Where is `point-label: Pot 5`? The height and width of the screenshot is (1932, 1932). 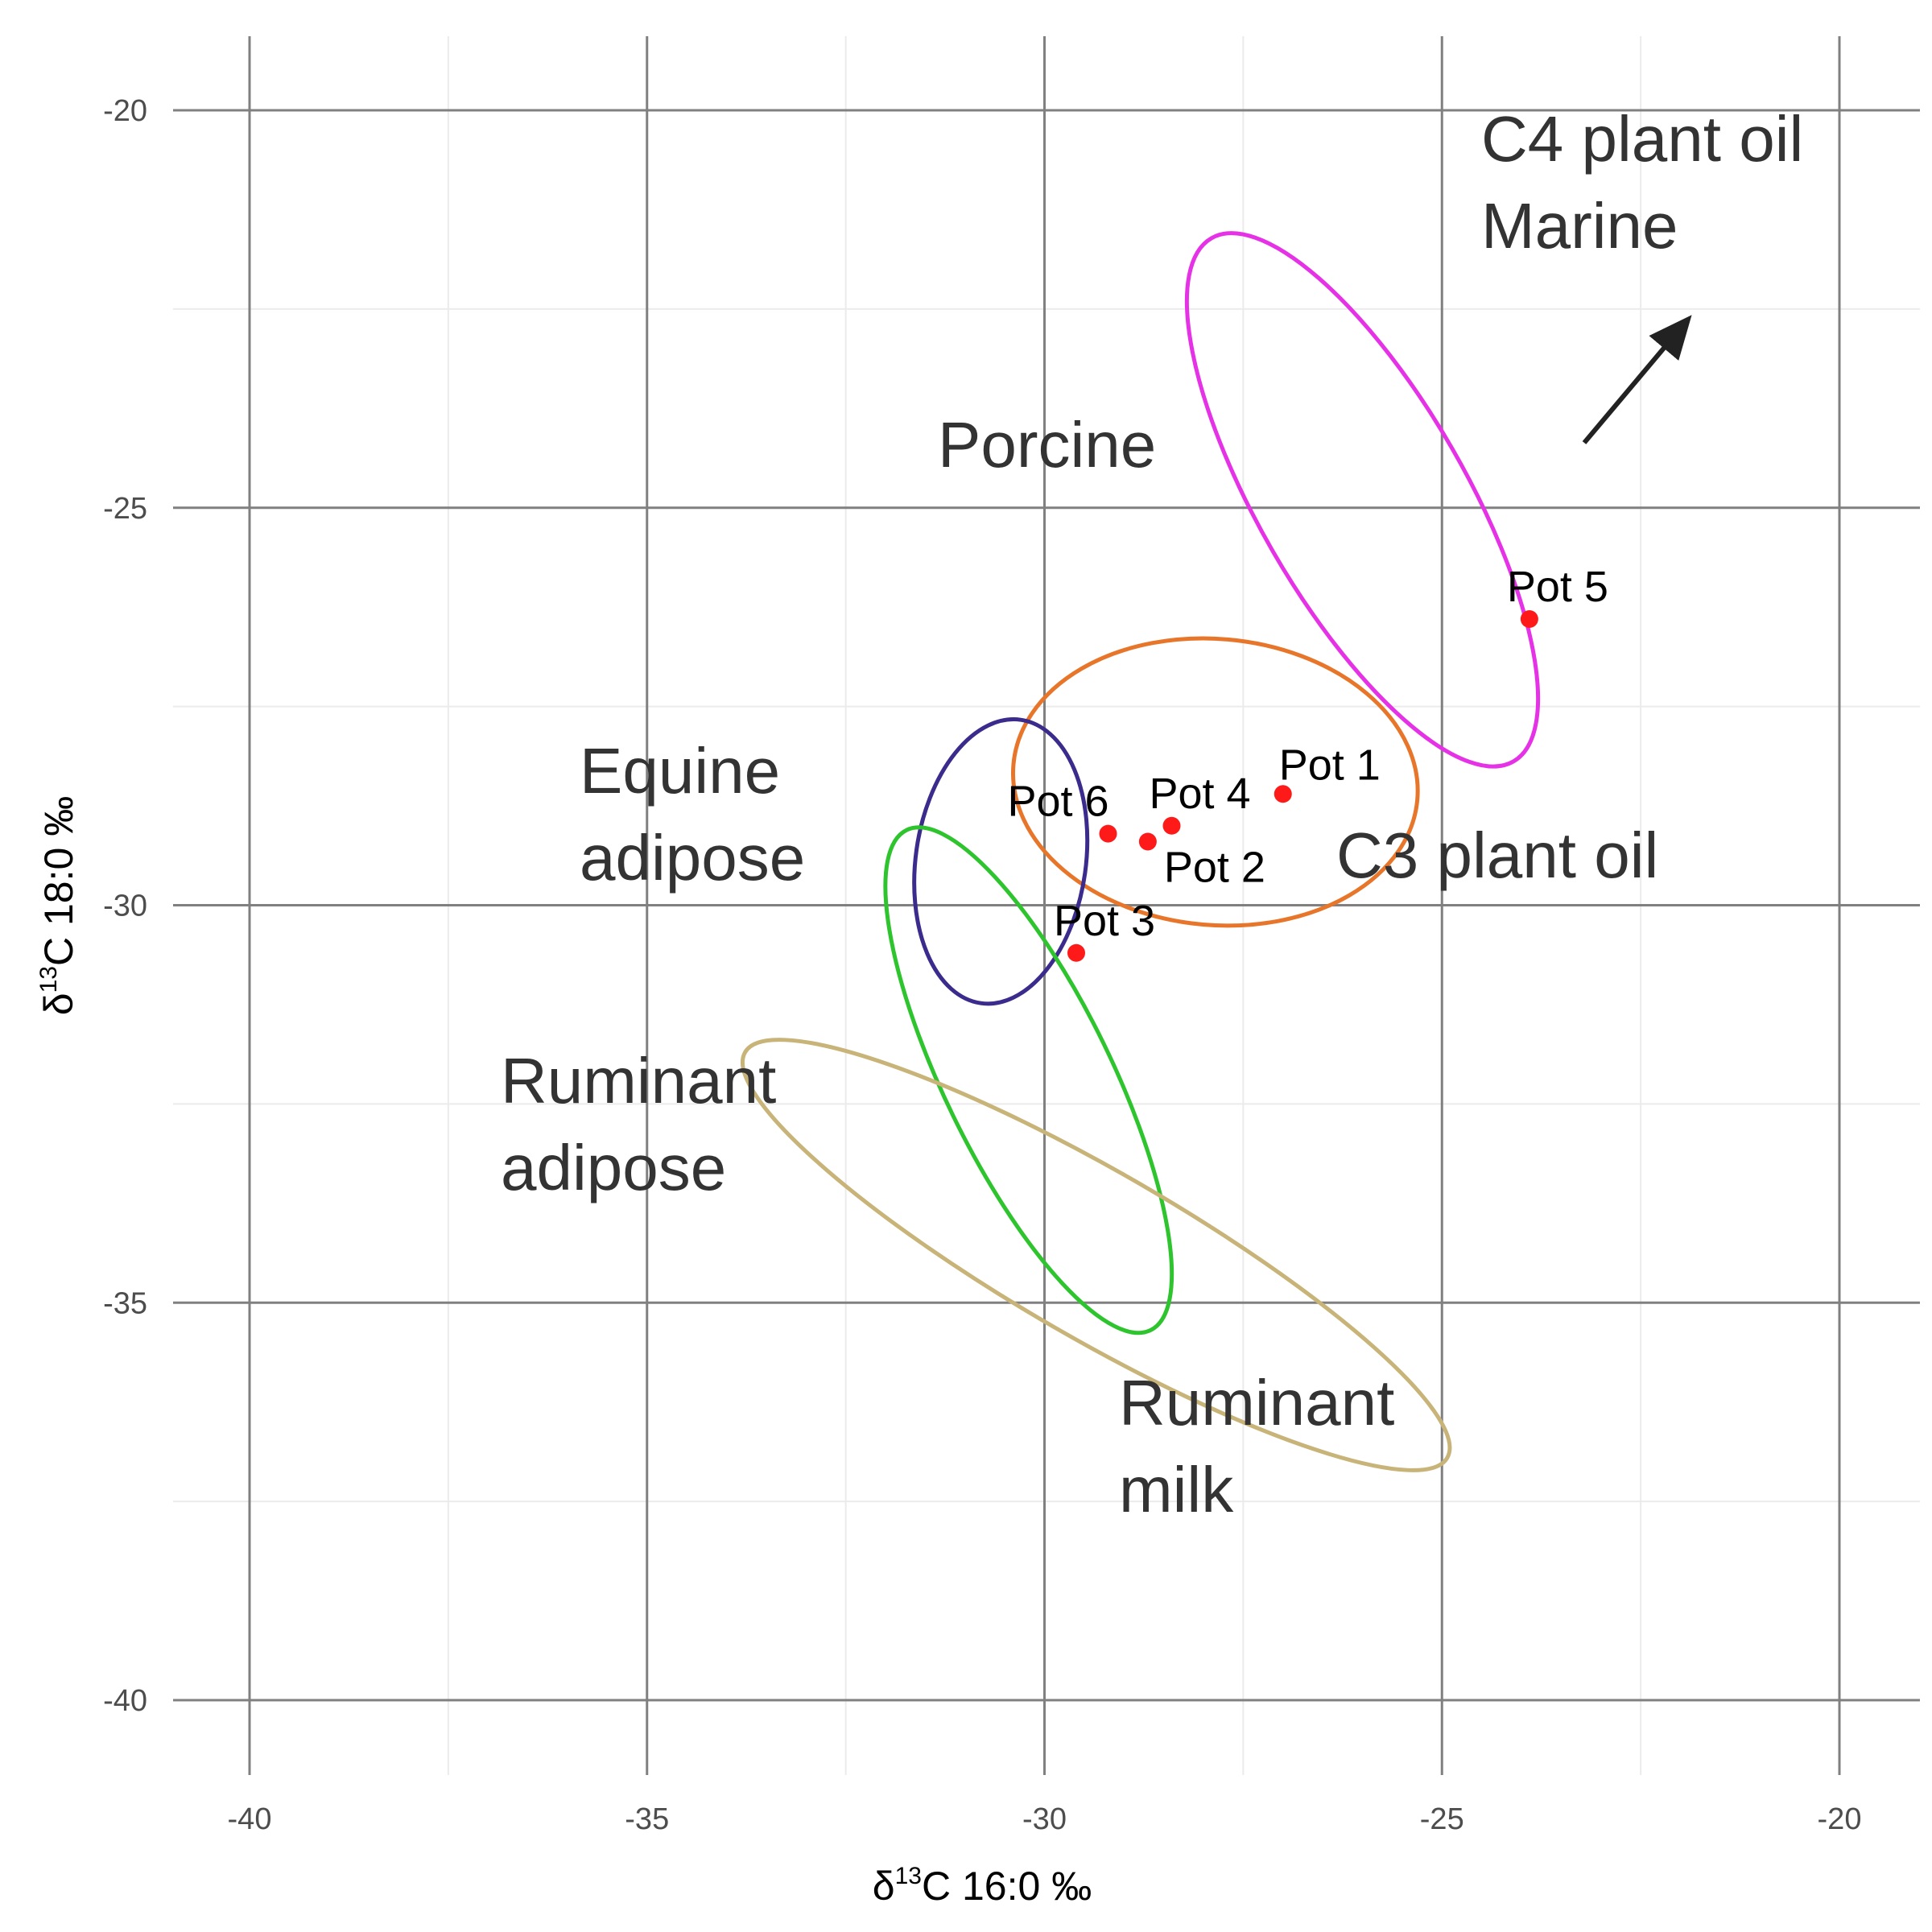
point-label: Pot 5 is located at coordinates (1557, 587).